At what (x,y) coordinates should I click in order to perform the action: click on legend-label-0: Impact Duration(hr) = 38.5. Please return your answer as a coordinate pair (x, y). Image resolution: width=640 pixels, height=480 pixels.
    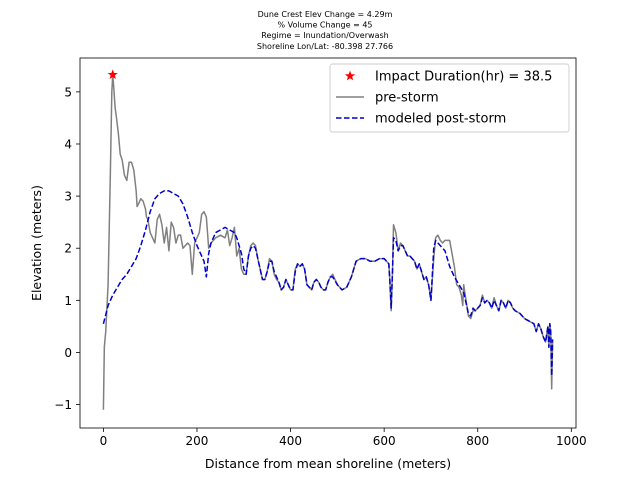
    Looking at the image, I should click on (463, 77).